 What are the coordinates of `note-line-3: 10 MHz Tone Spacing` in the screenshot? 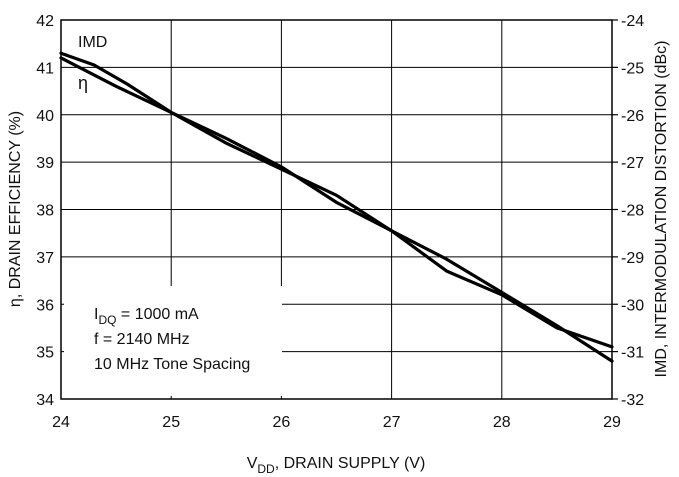 It's located at (172, 364).